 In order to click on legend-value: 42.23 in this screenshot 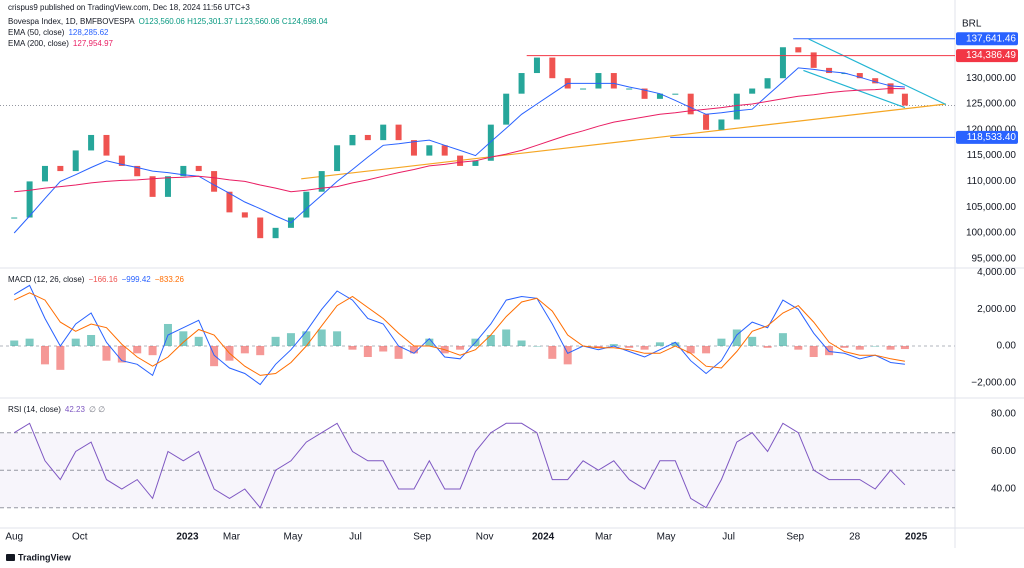, I will do `click(75, 409)`.